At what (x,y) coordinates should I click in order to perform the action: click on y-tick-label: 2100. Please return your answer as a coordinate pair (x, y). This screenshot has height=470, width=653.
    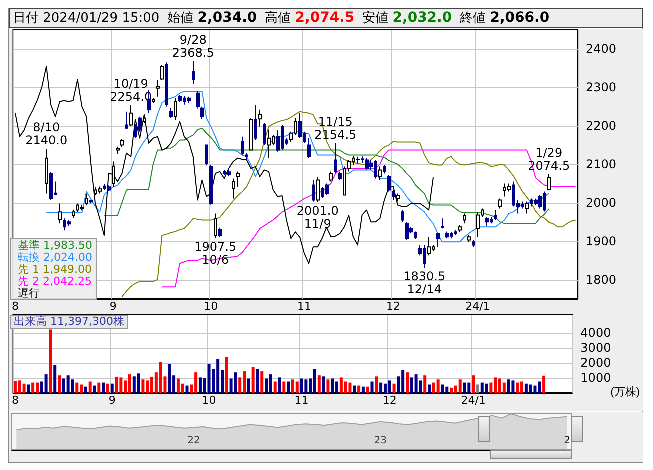
    Looking at the image, I should click on (601, 165).